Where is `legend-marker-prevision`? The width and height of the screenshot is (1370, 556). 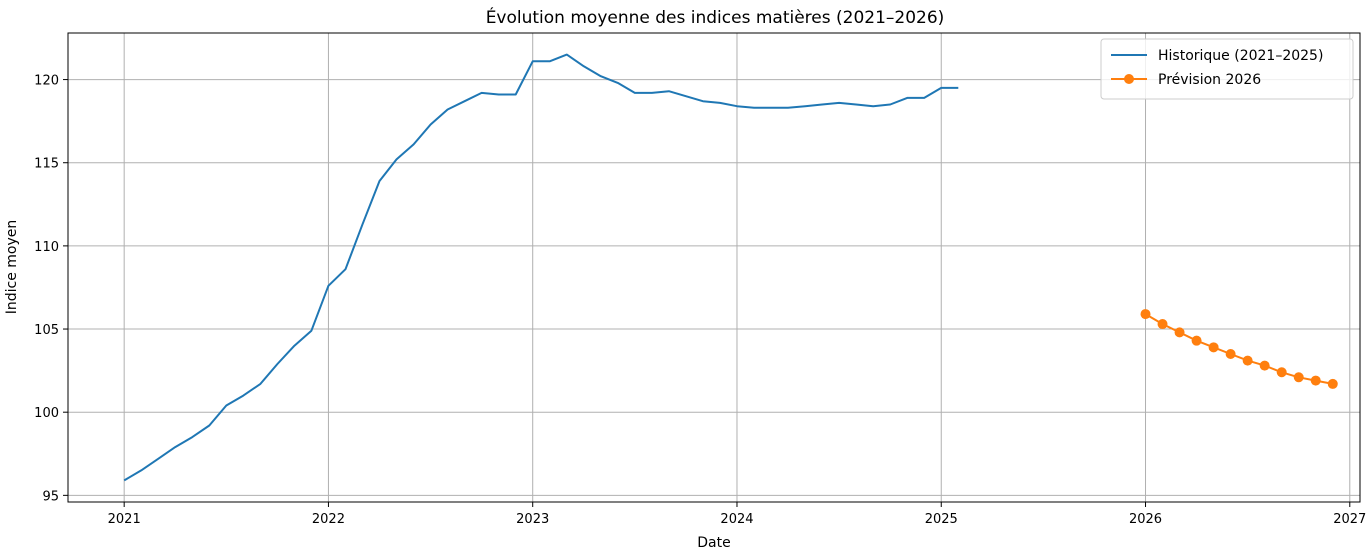 legend-marker-prevision is located at coordinates (1129, 79).